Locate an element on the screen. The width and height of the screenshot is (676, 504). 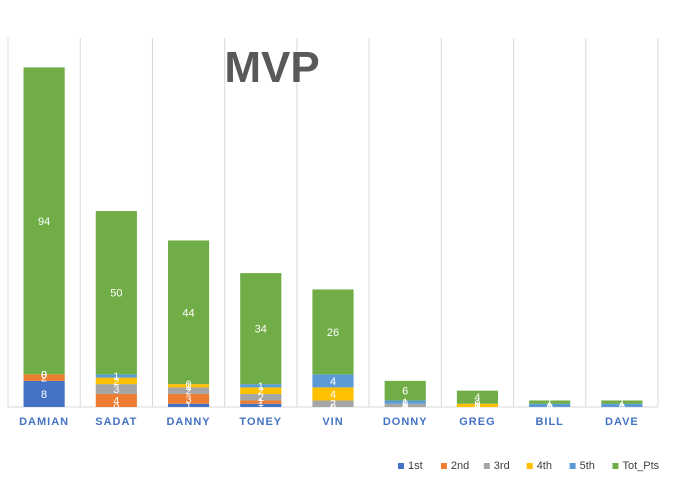
data-label: 6 is located at coordinates (405, 392).